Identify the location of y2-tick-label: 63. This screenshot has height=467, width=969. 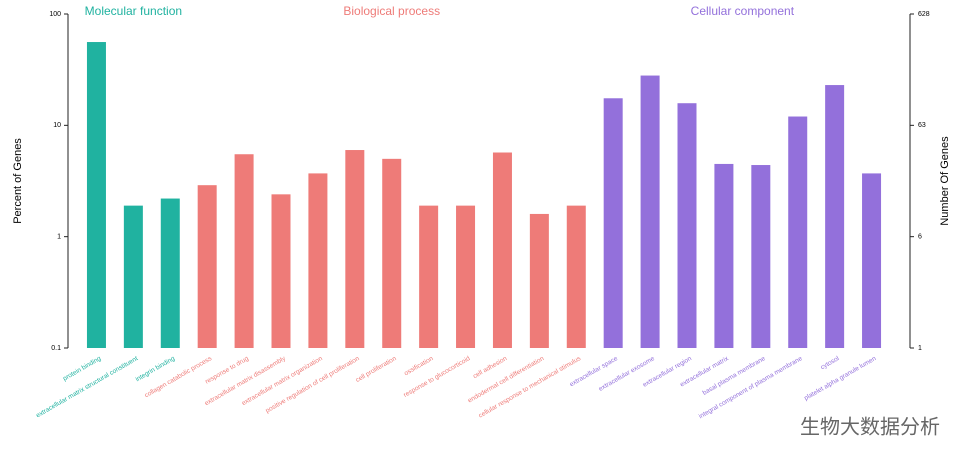
(922, 125).